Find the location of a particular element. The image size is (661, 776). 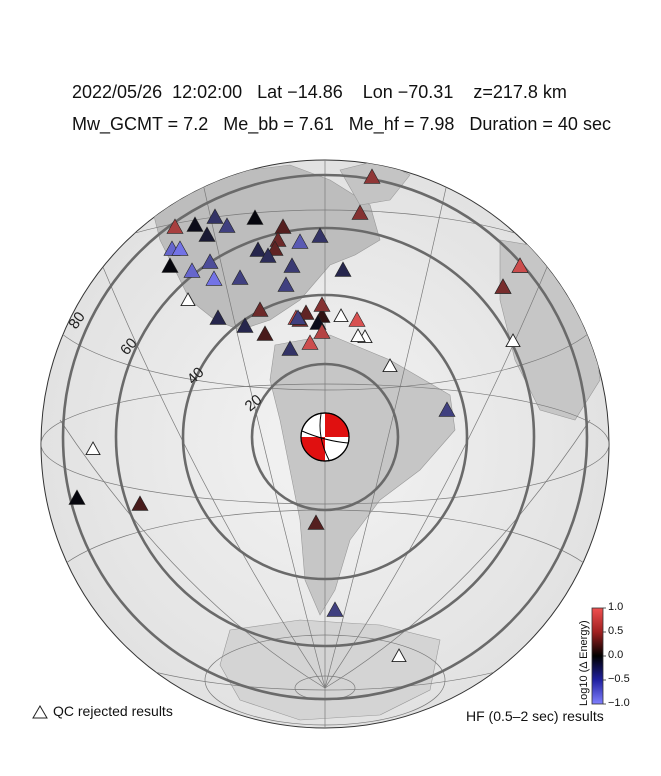

st-ca29-marker is located at coordinates (306, 312).